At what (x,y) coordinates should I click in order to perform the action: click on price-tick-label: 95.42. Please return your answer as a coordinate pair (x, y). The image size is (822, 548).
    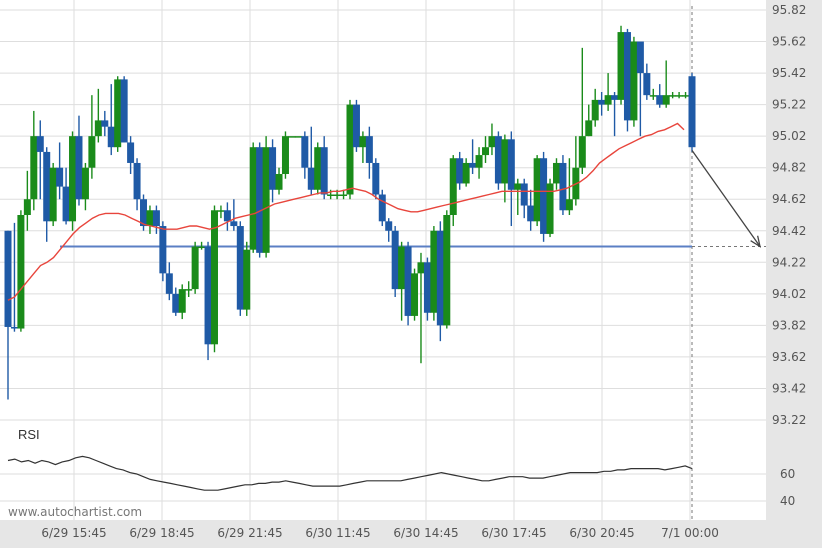
    Looking at the image, I should click on (789, 73).